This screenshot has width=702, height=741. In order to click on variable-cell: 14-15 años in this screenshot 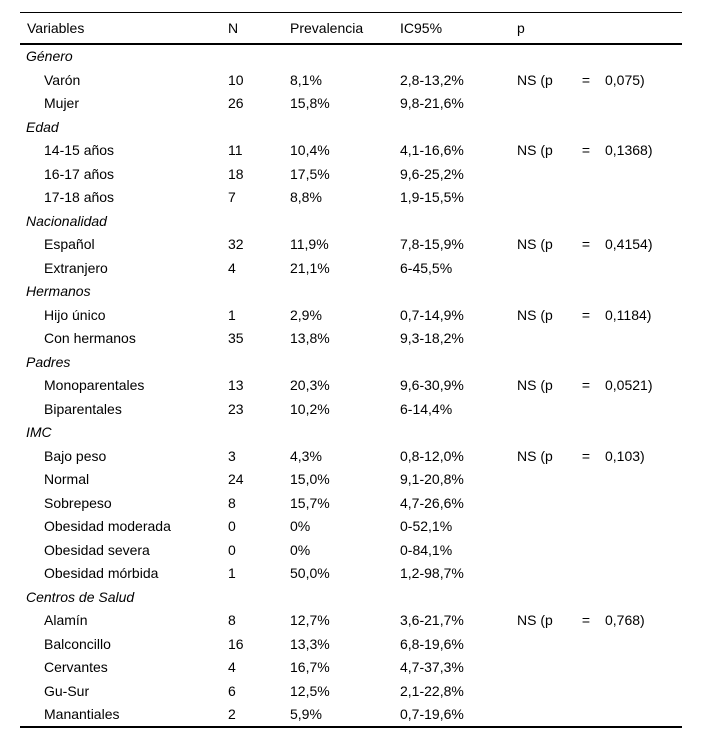, I will do `click(79, 150)`.